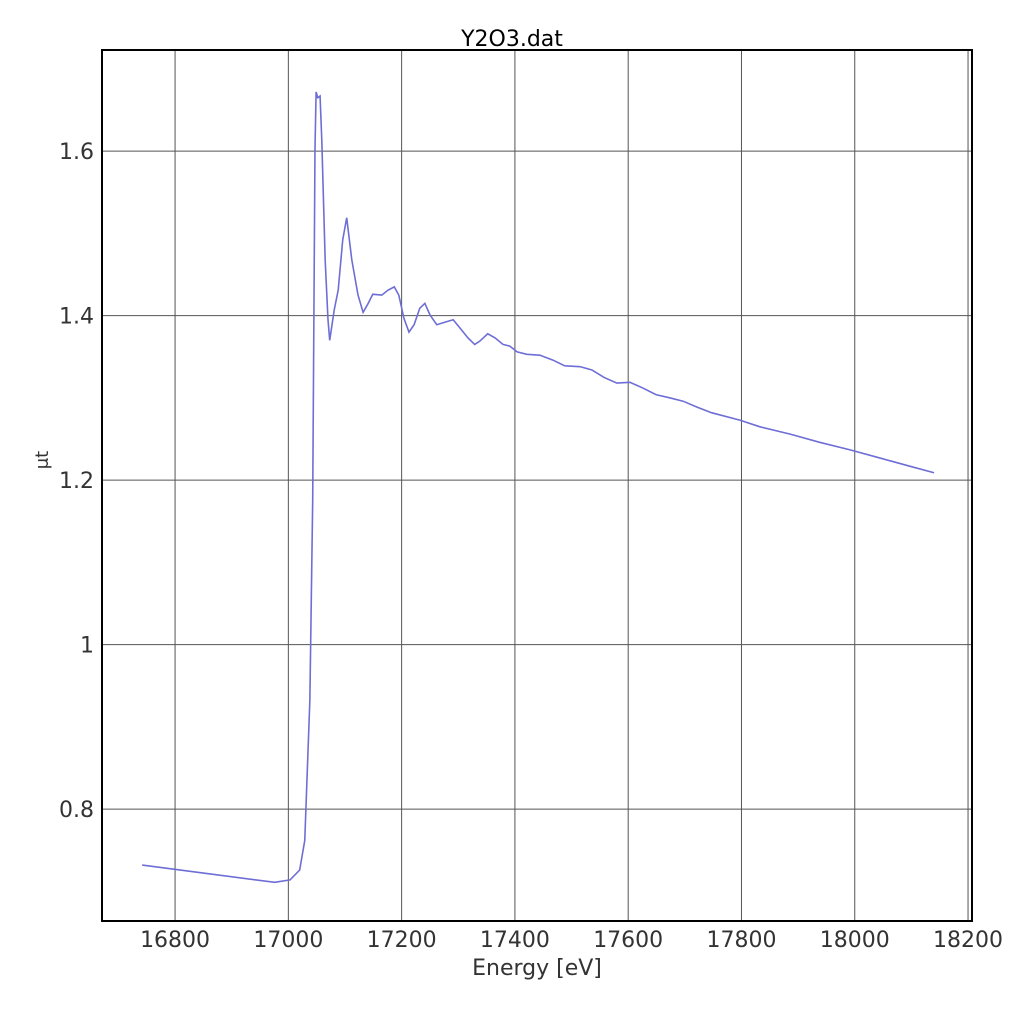  Describe the element at coordinates (741, 940) in the screenshot. I see `x-tick-label: 17800` at that location.